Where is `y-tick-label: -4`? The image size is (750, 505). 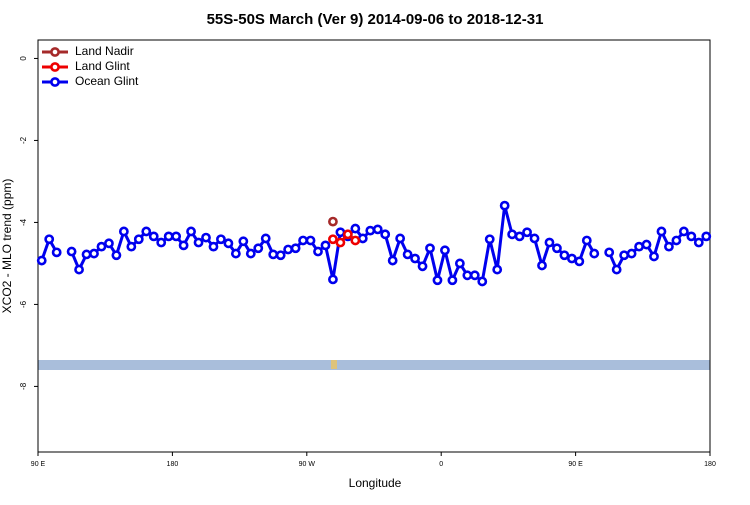
y-tick-label: -4 is located at coordinates (23, 222).